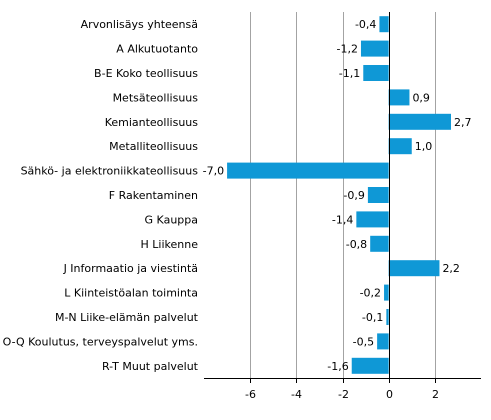 The height and width of the screenshot is (420, 491). Describe the element at coordinates (342, 219) in the screenshot. I see `value-label: -1,4` at that location.